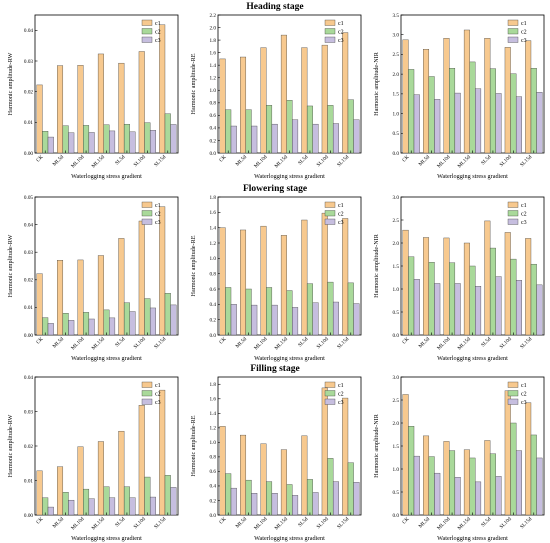 The image size is (550, 543). What do you see at coordinates (213, 429) in the screenshot?
I see `y-tick-label: 1.2` at bounding box center [213, 429].